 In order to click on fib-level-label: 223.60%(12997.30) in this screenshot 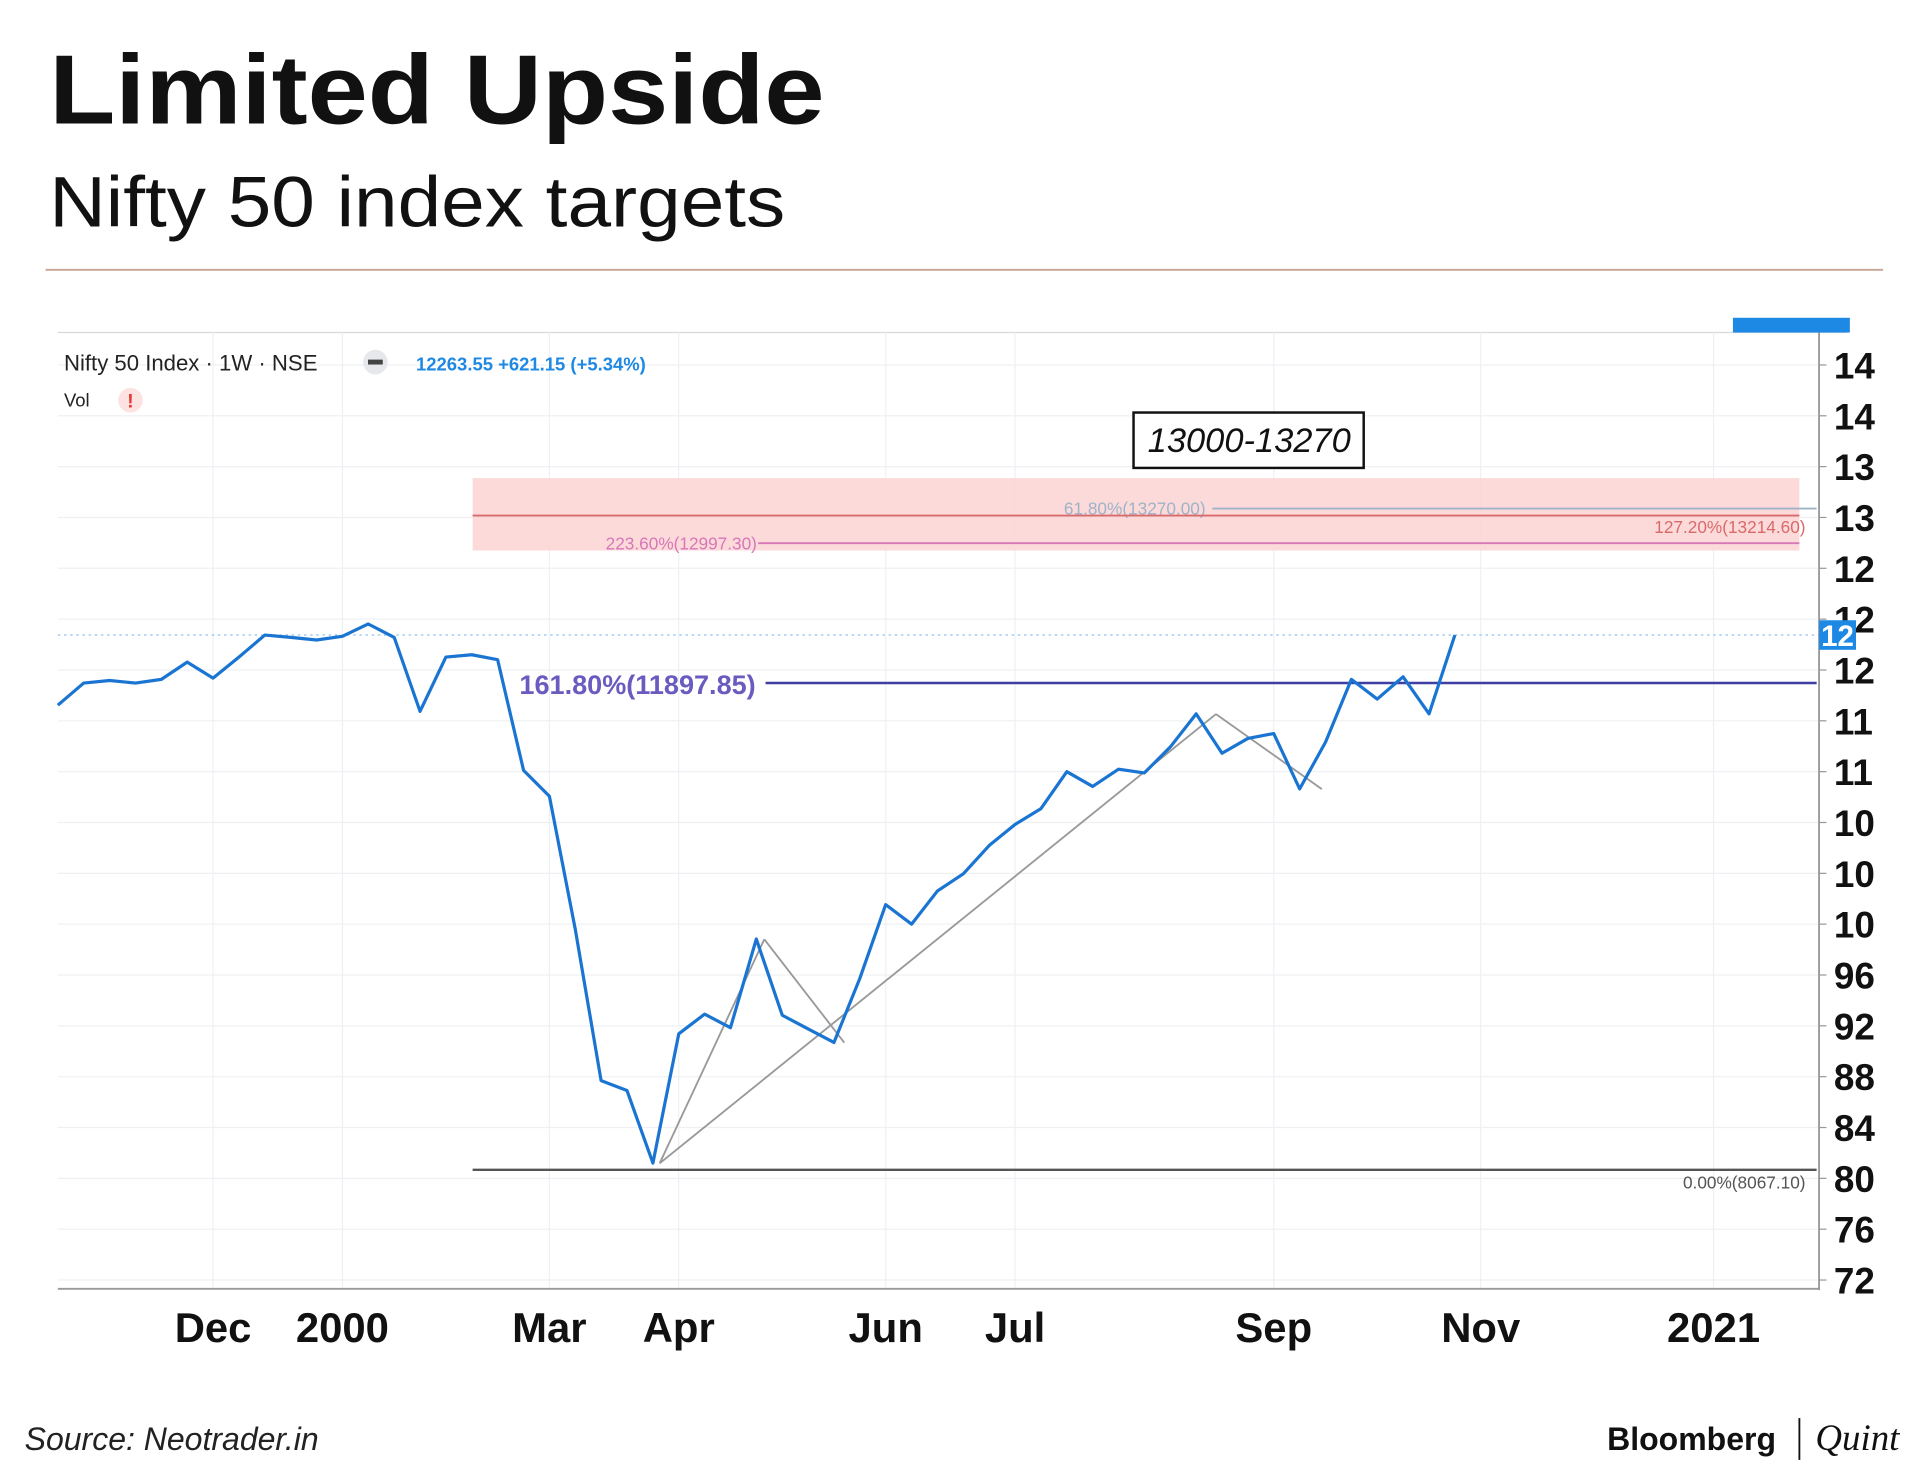, I will do `click(681, 543)`.